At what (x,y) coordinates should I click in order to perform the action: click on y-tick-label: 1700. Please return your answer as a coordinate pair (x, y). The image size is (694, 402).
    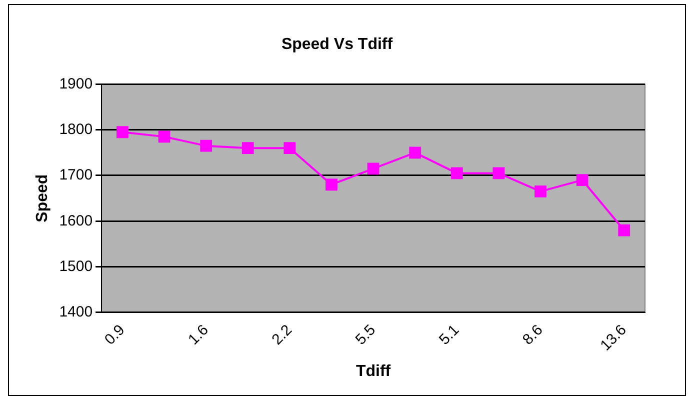
    Looking at the image, I should click on (76, 175).